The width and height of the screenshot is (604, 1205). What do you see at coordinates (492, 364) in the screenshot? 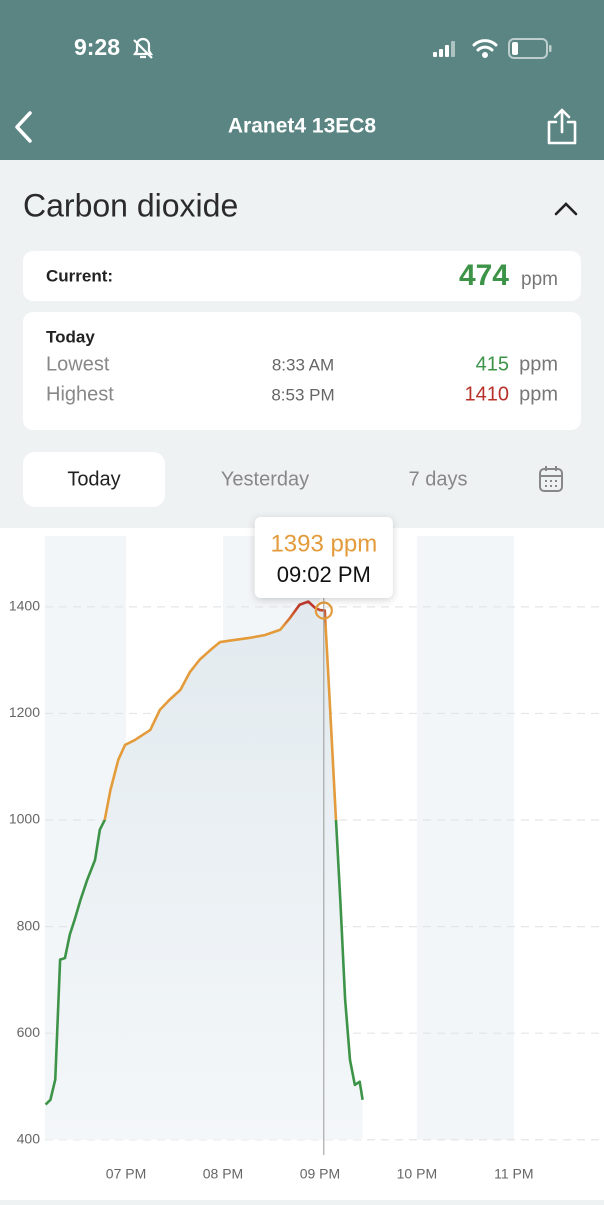
I see `row-value: 415` at bounding box center [492, 364].